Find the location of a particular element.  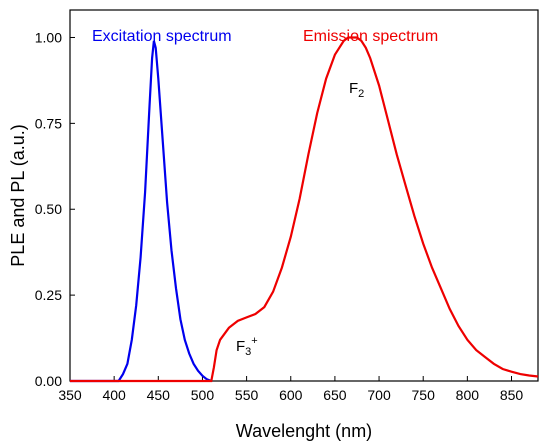

x-axis: 350 400 450 500 550 600 650 700 750 800 850 is located at coordinates (290, 389).